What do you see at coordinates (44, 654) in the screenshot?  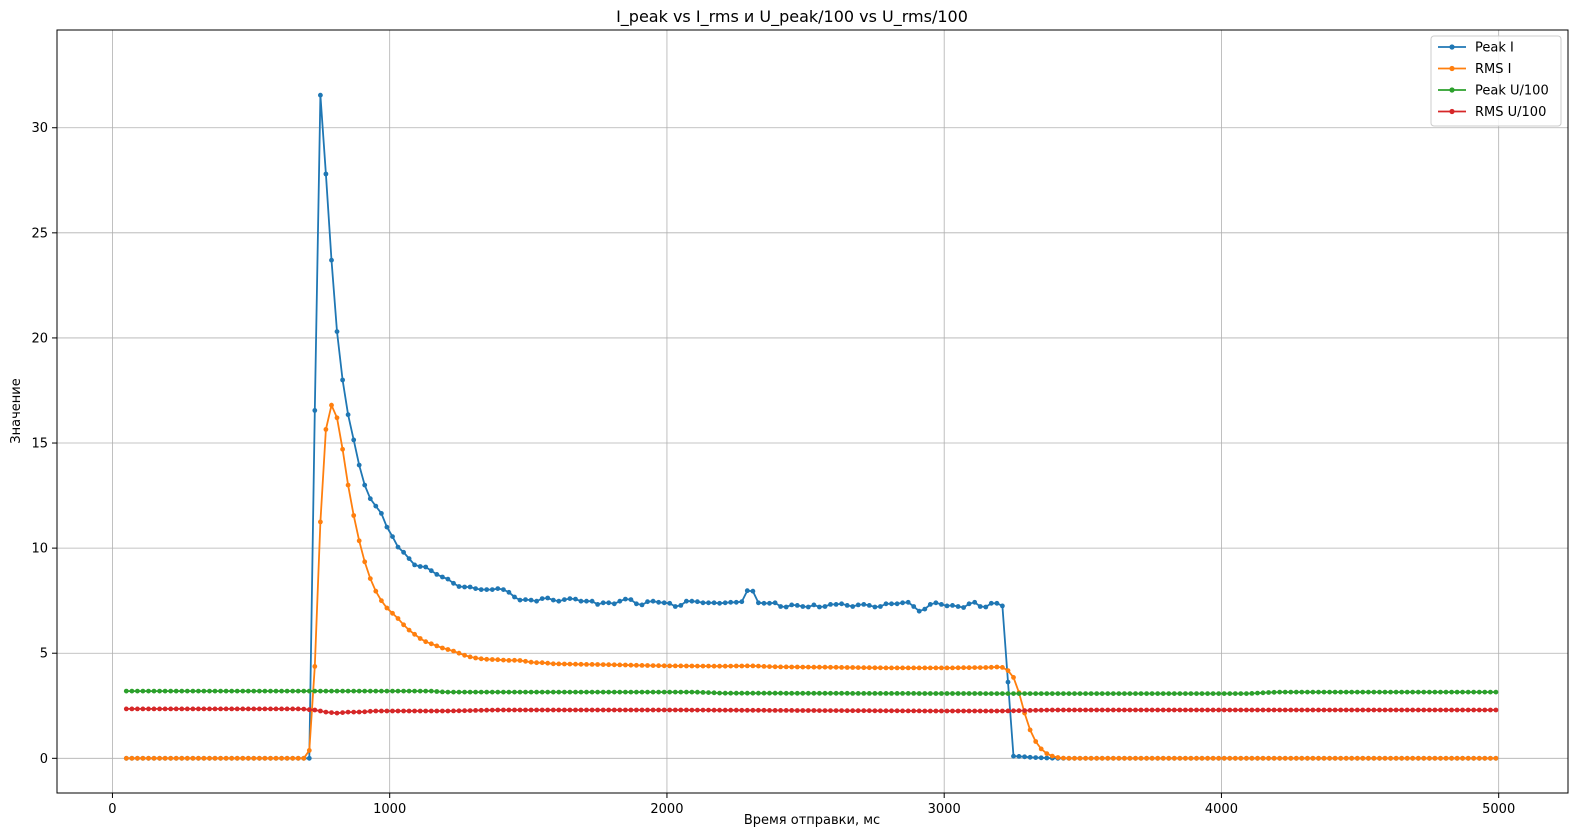 I see `y-tick-label: 5` at bounding box center [44, 654].